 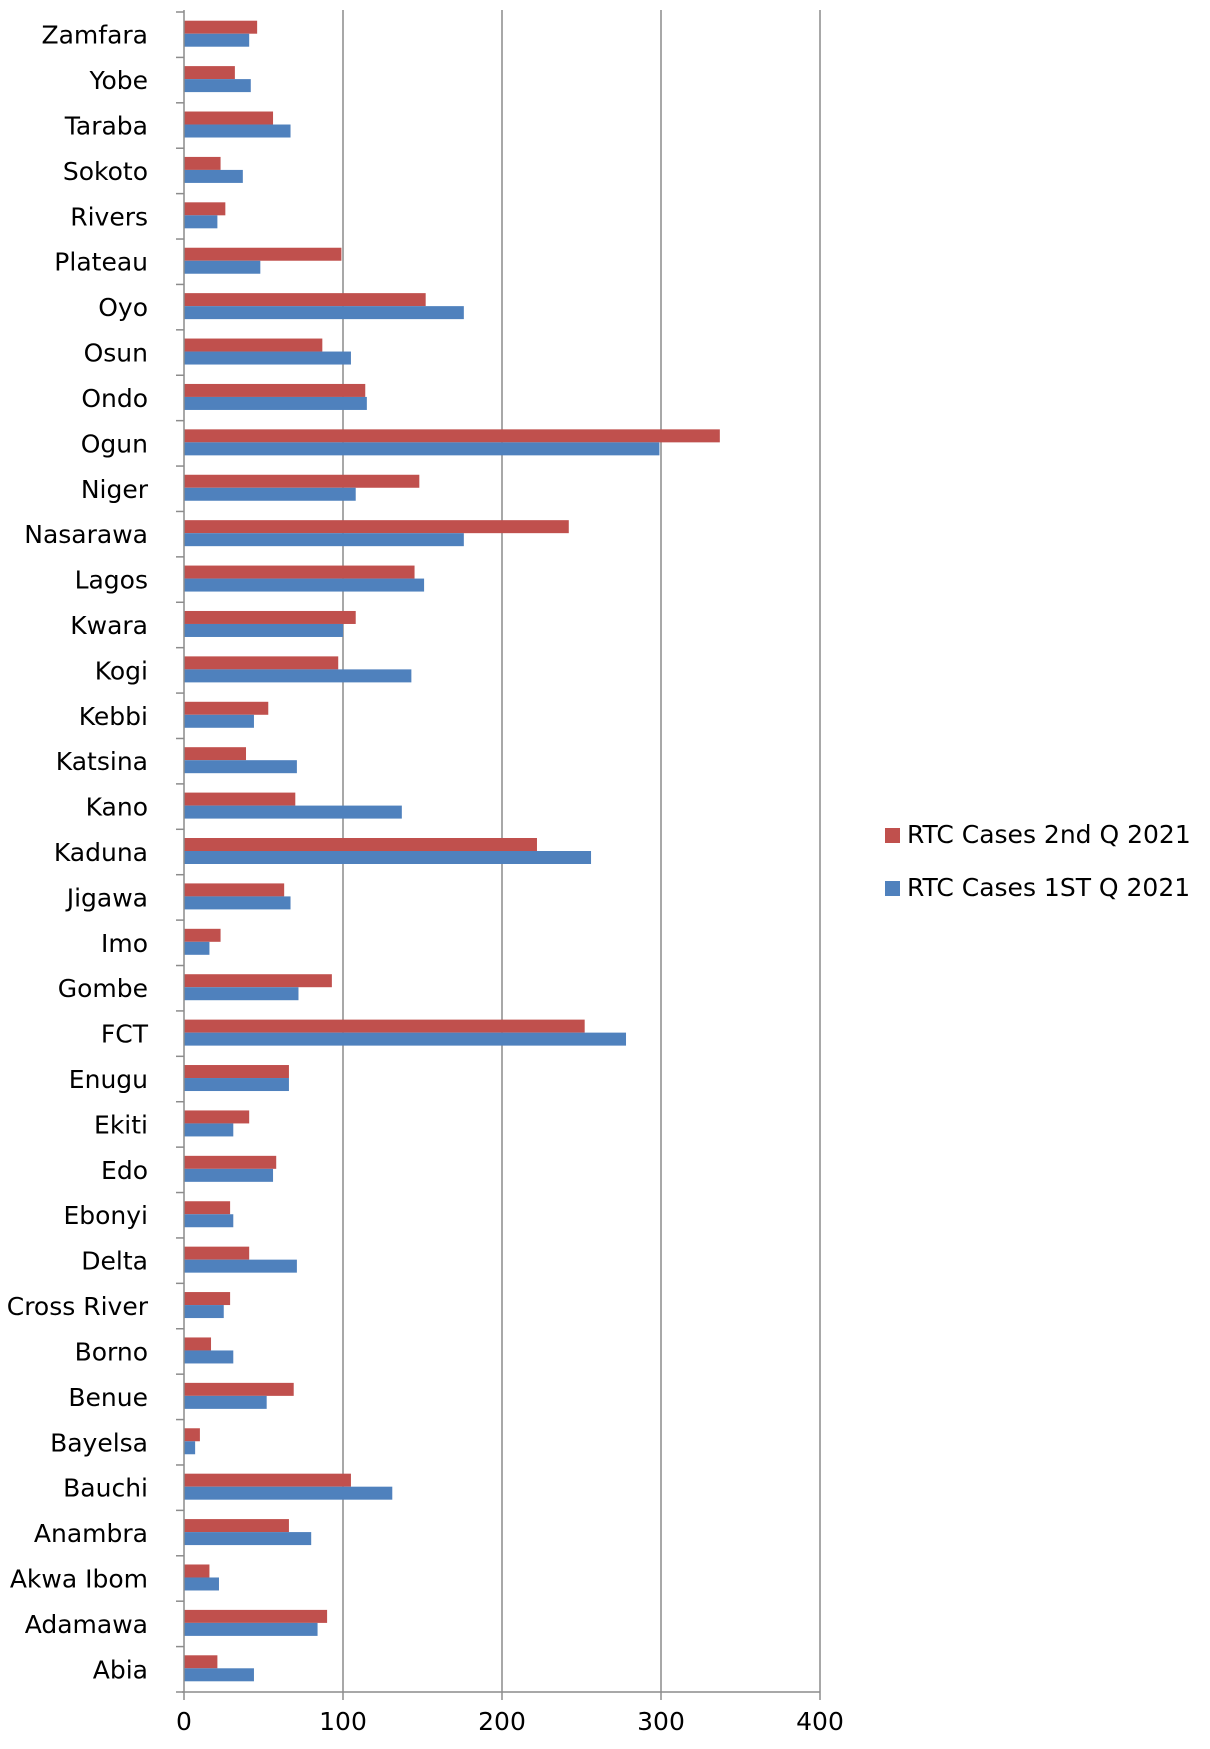 I want to click on category-label: Oyo, so click(x=123, y=307).